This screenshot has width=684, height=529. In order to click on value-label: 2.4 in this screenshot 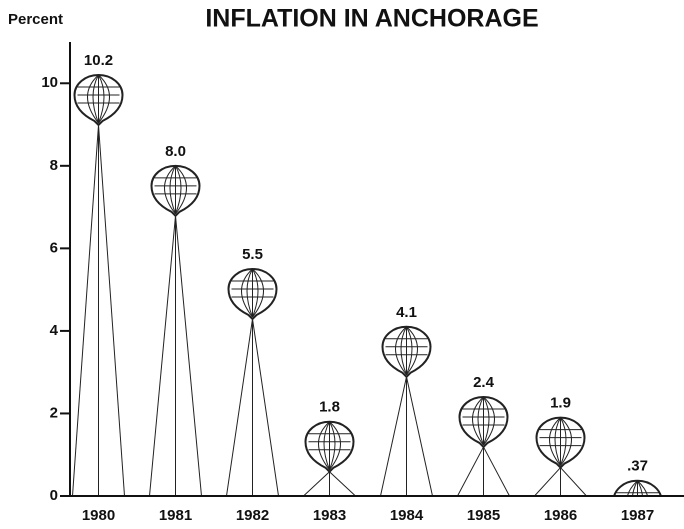, I will do `click(484, 382)`.